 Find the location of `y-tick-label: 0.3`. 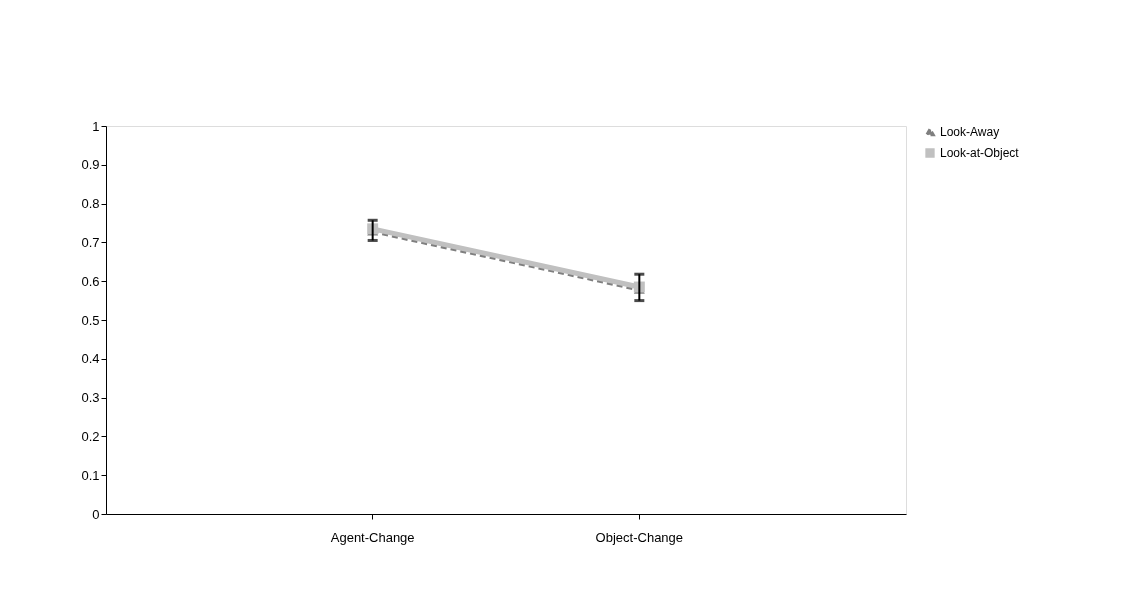

y-tick-label: 0.3 is located at coordinates (90, 398).